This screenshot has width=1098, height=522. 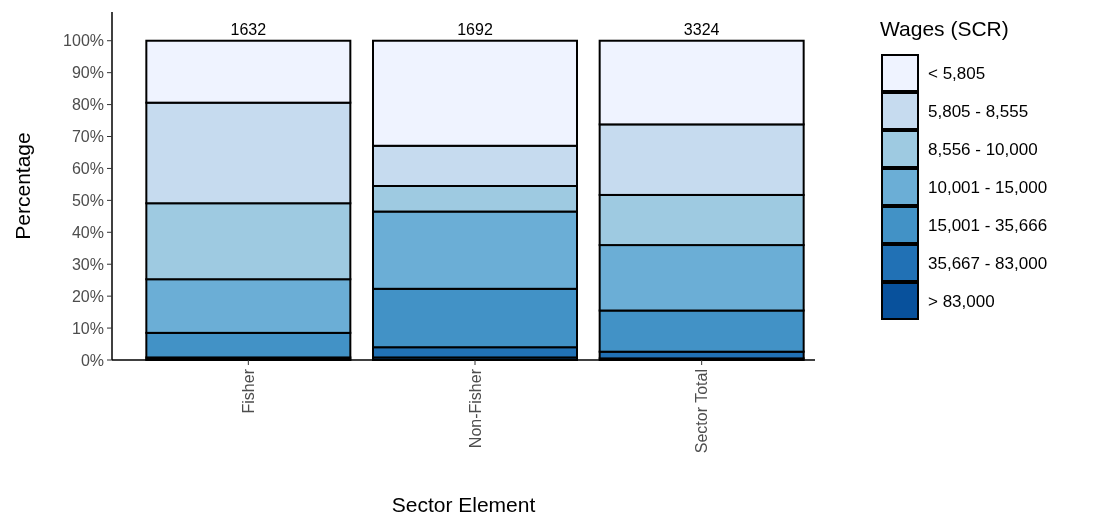 What do you see at coordinates (87, 328) in the screenshot?
I see `y-tick-label: 10%` at bounding box center [87, 328].